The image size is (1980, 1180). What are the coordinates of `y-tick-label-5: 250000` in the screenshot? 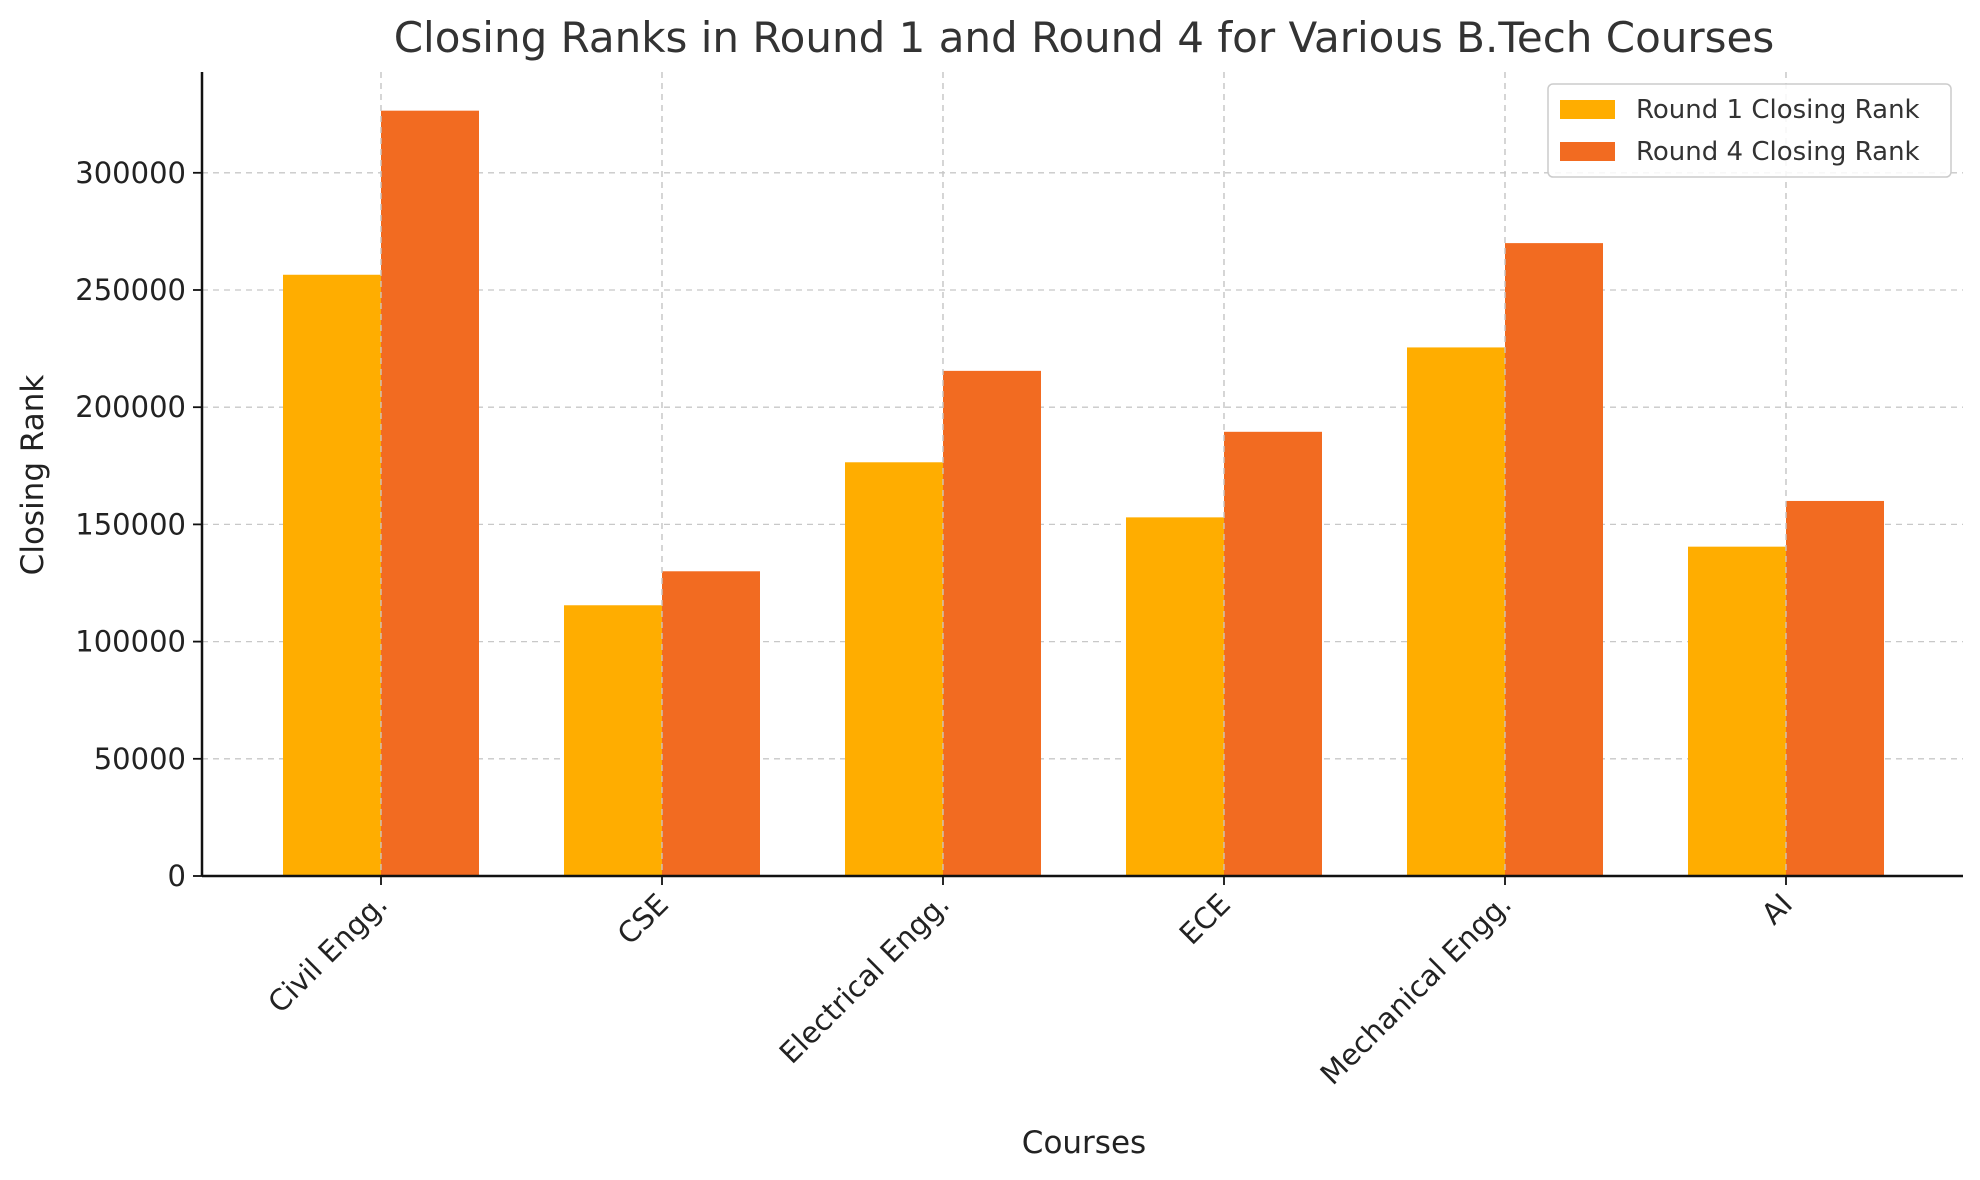 It's located at (130, 290).